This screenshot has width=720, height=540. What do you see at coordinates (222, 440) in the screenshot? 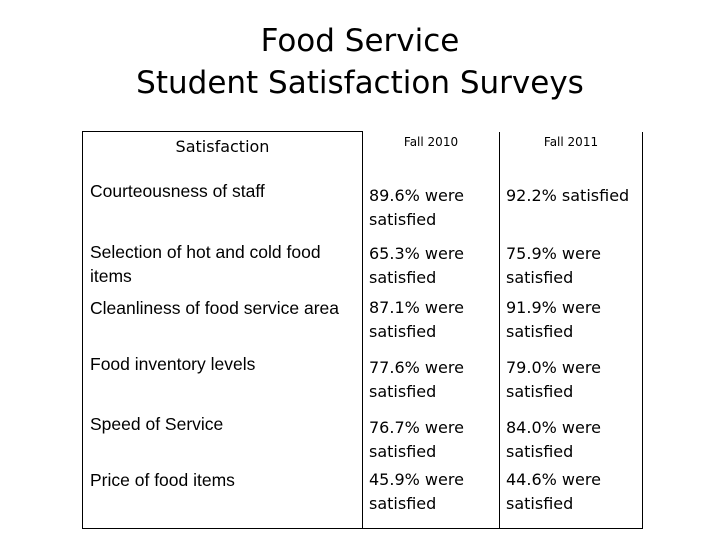
I see `criteria-cell: Speed of Service` at bounding box center [222, 440].